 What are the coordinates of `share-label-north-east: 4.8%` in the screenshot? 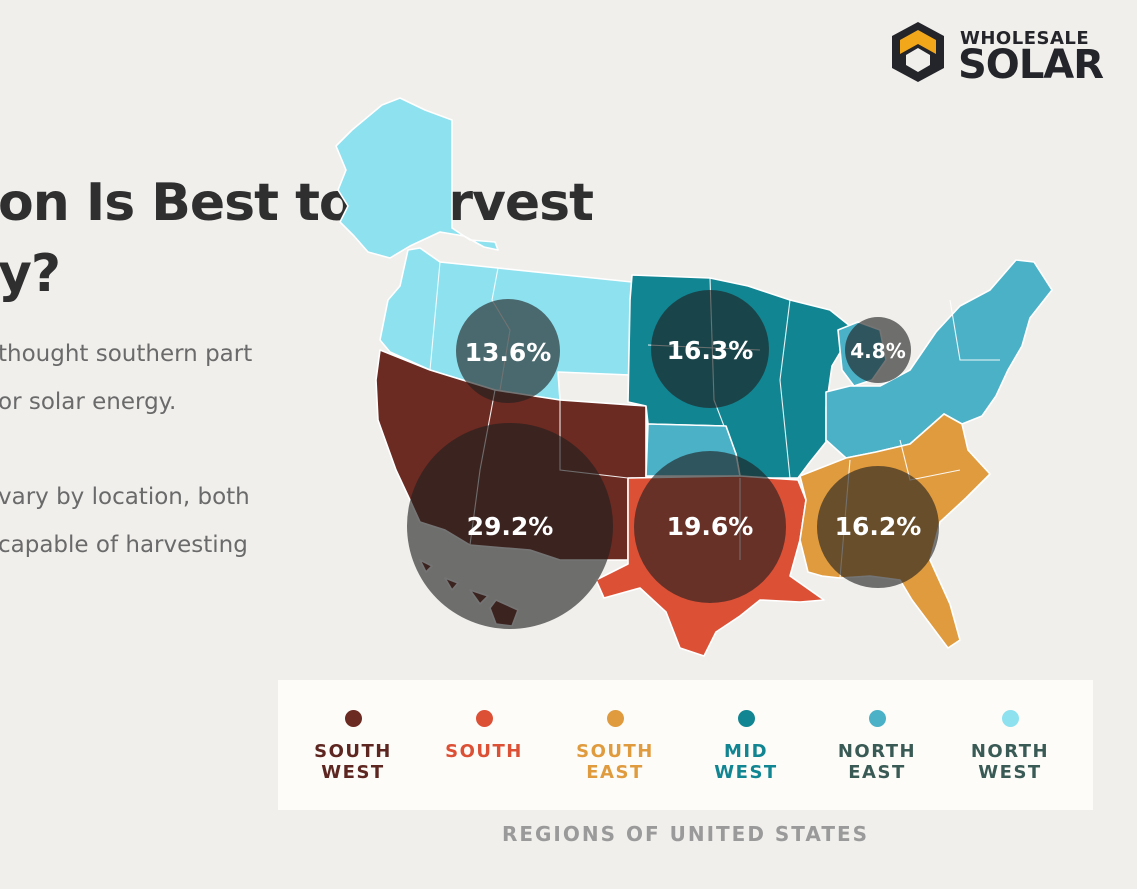 It's located at (877, 351).